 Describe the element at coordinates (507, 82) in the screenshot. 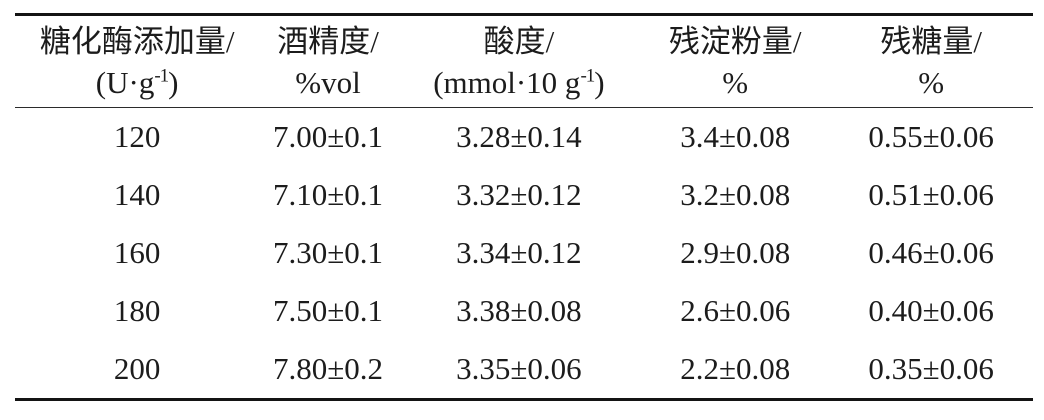

I see `header-unit: (mmol·10 g` at that location.